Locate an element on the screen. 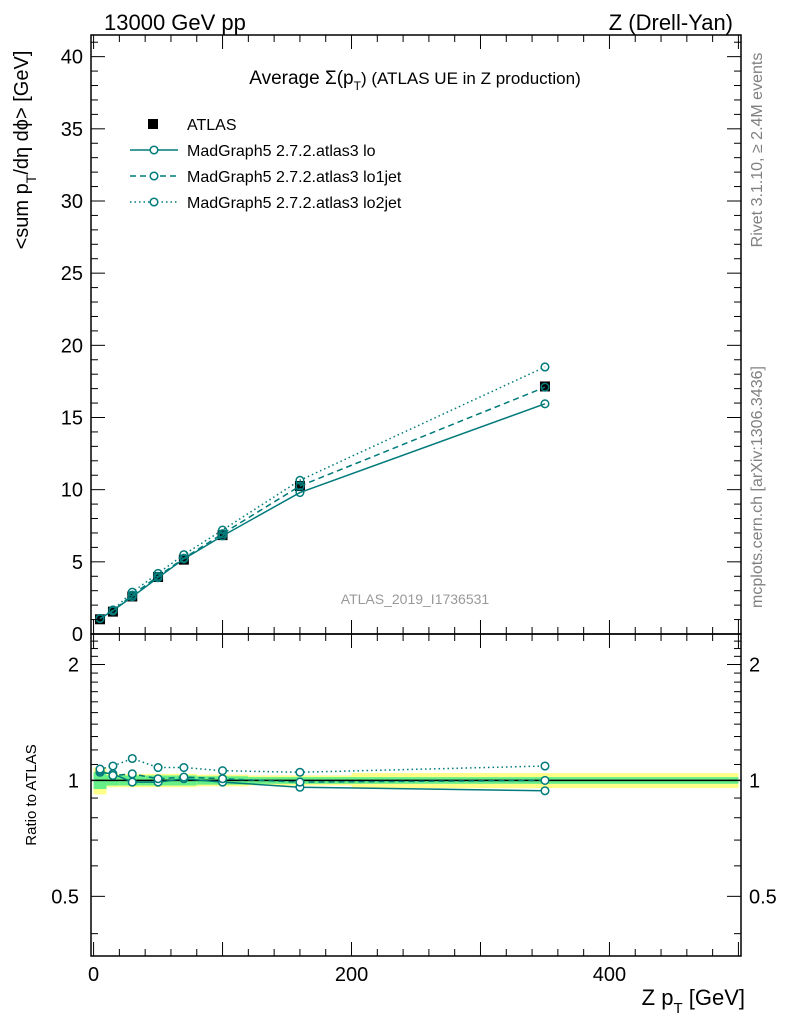  main-y-tick-label: 10 is located at coordinates (72, 491).